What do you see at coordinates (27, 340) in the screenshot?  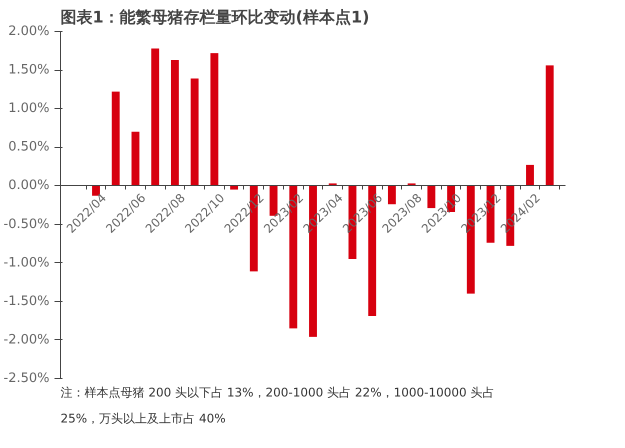 I see `y-tick-label: -2.00%` at bounding box center [27, 340].